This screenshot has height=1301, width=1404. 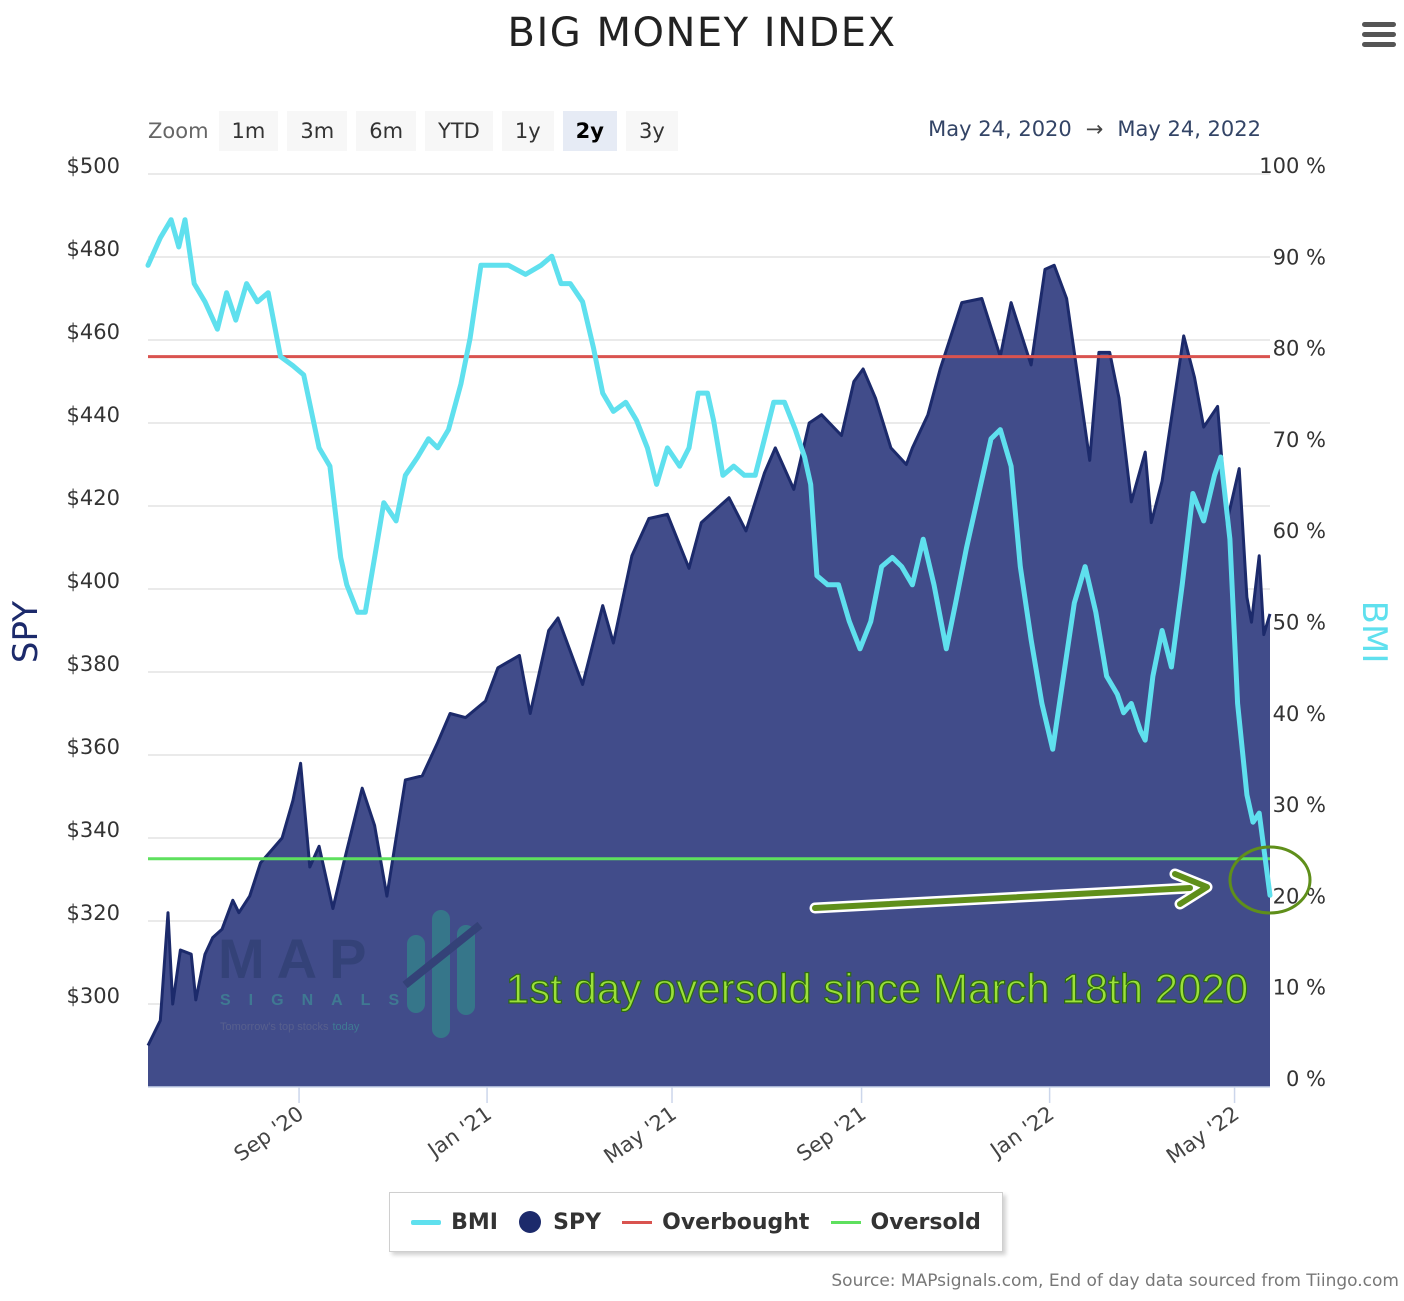 I want to click on y-right-tick-label: 80 %, so click(x=1299, y=349).